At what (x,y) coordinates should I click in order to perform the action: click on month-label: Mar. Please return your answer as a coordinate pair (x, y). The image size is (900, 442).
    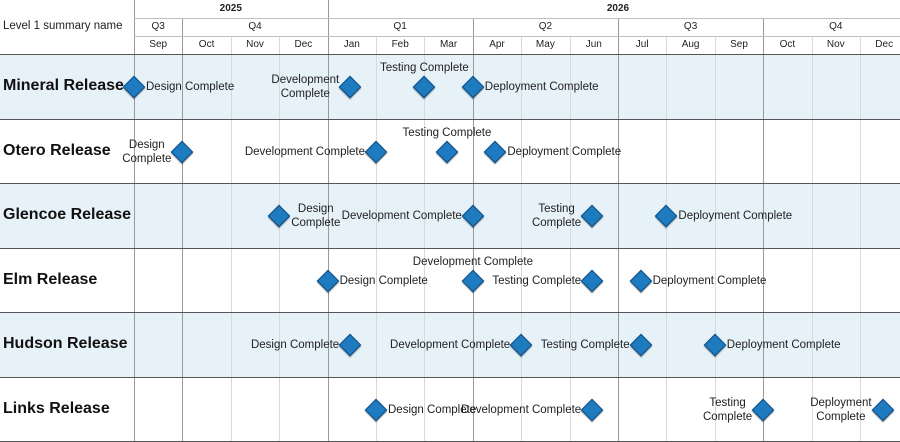
    Looking at the image, I should click on (448, 44).